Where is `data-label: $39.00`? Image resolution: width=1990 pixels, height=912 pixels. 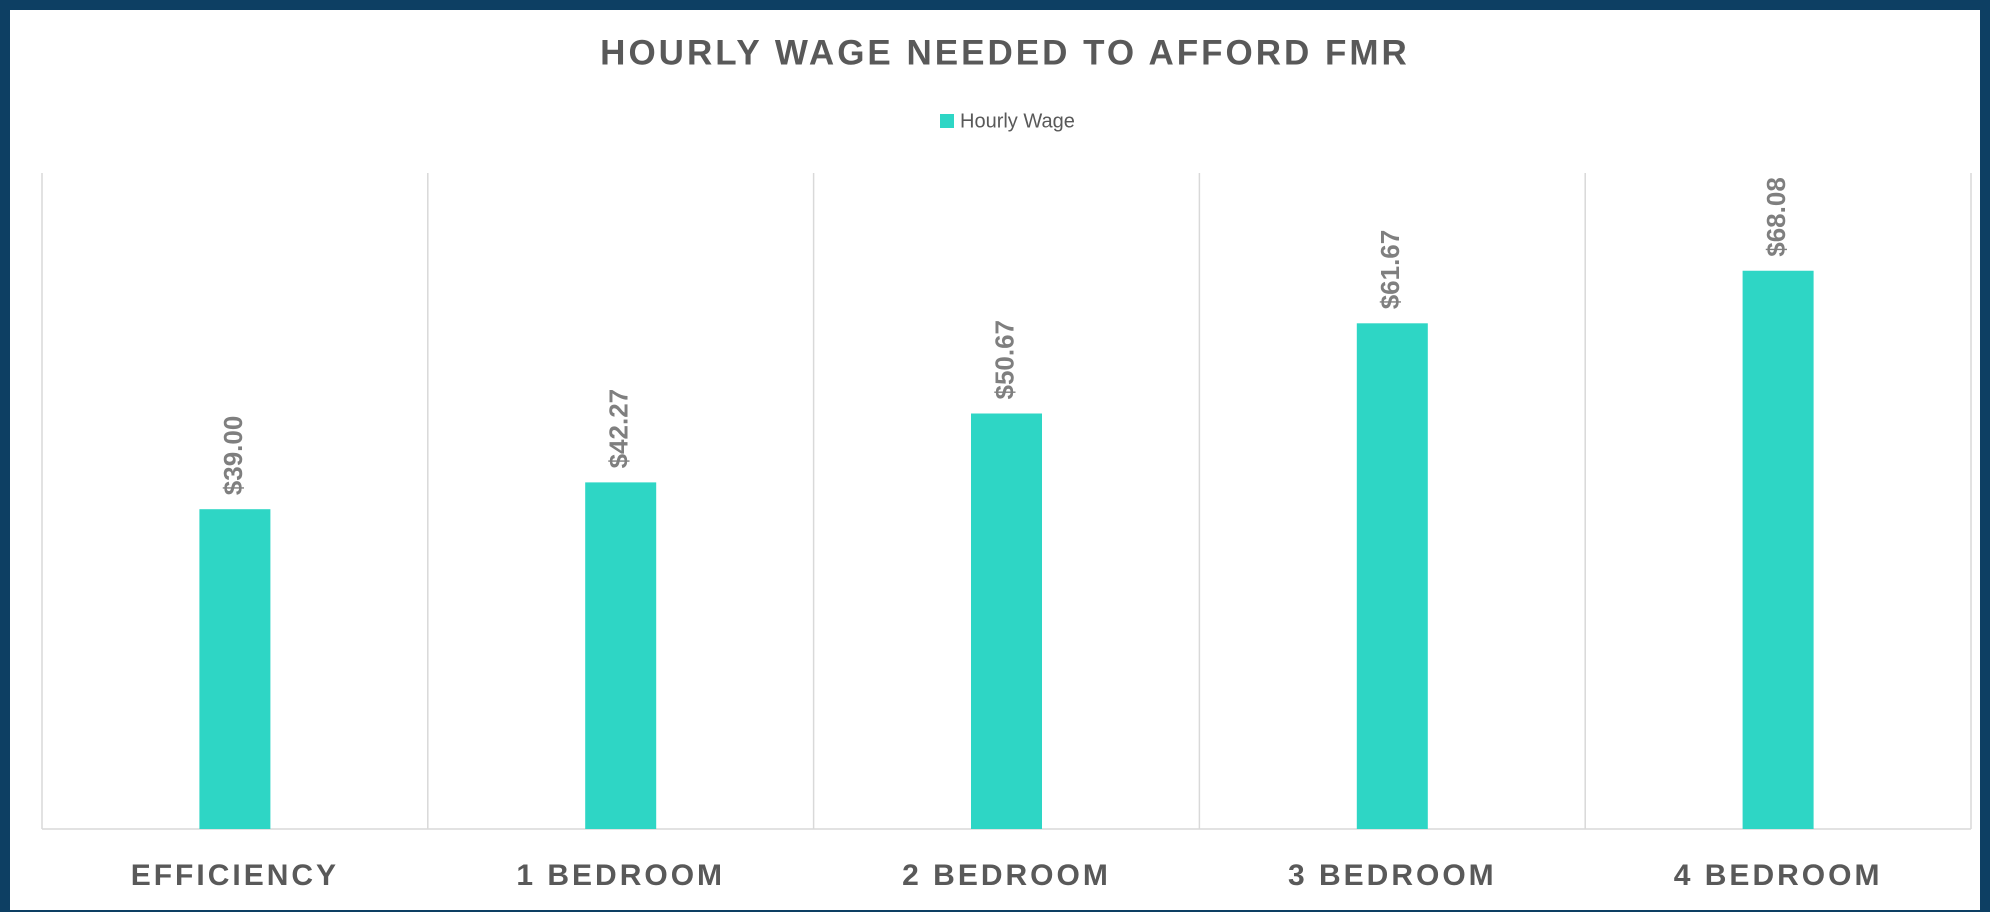
data-label: $39.00 is located at coordinates (233, 456).